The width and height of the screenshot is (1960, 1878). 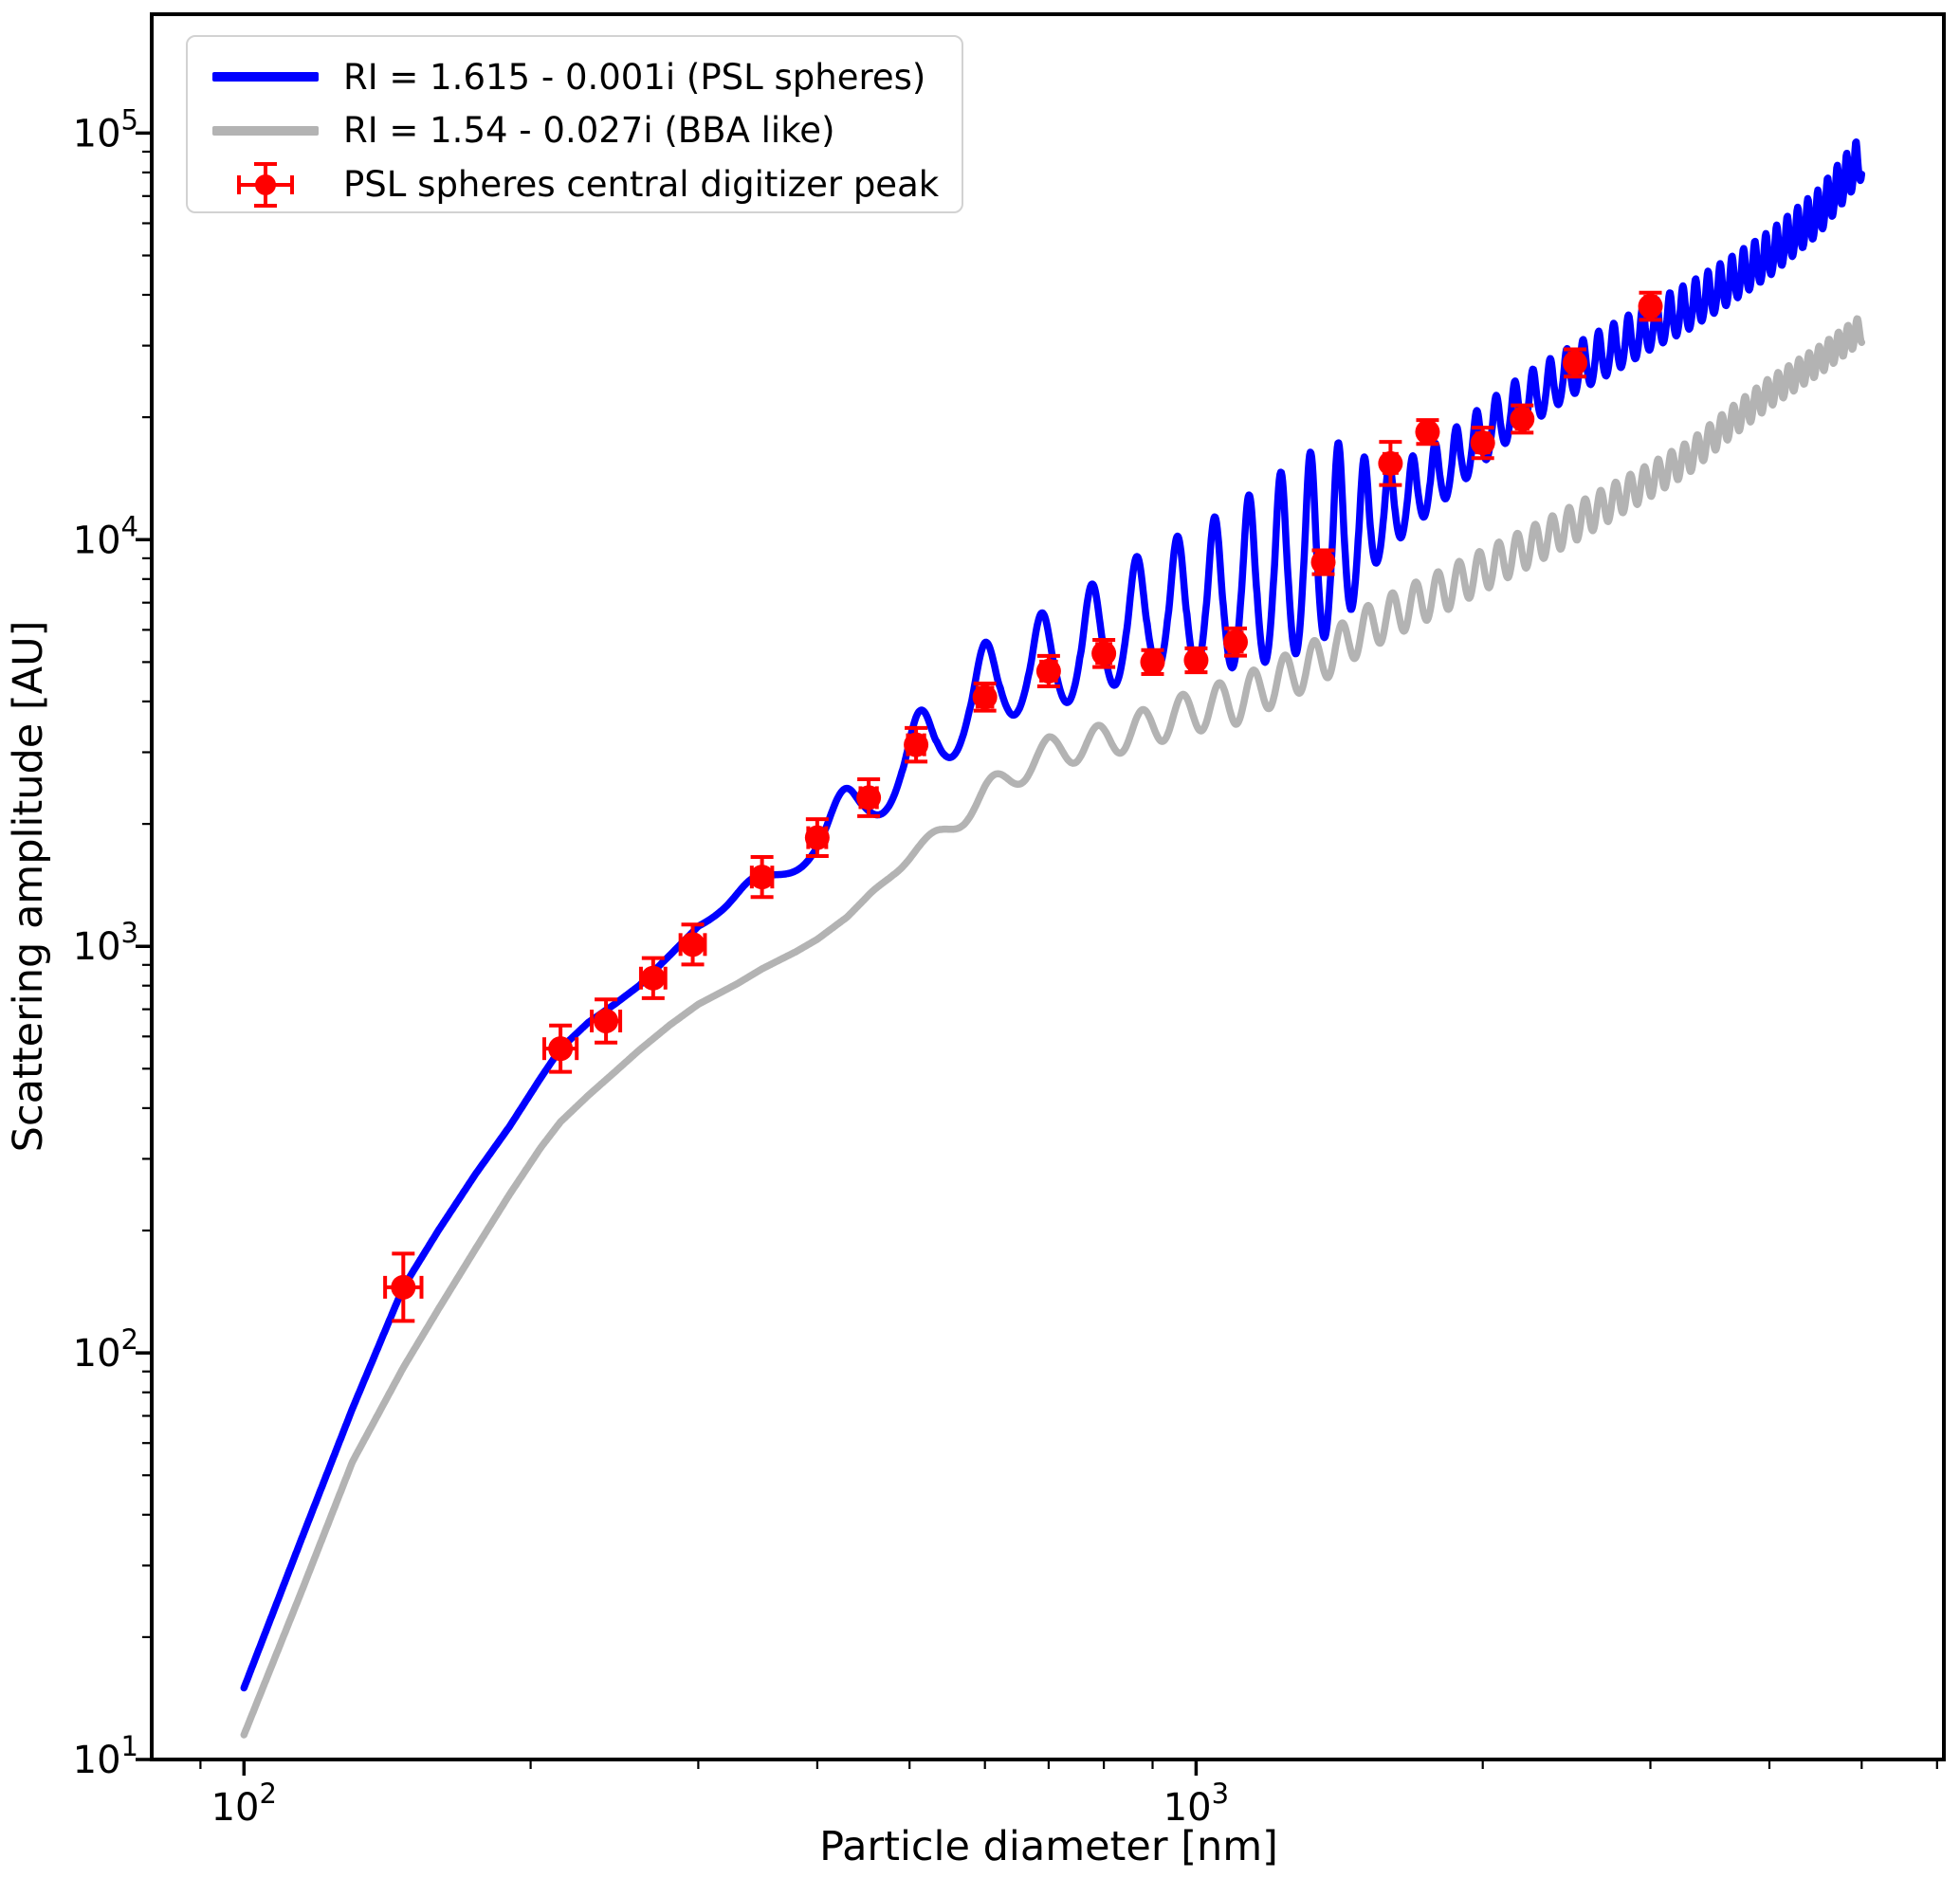 I want to click on y-tick-label: 10¹, so click(x=105, y=1756).